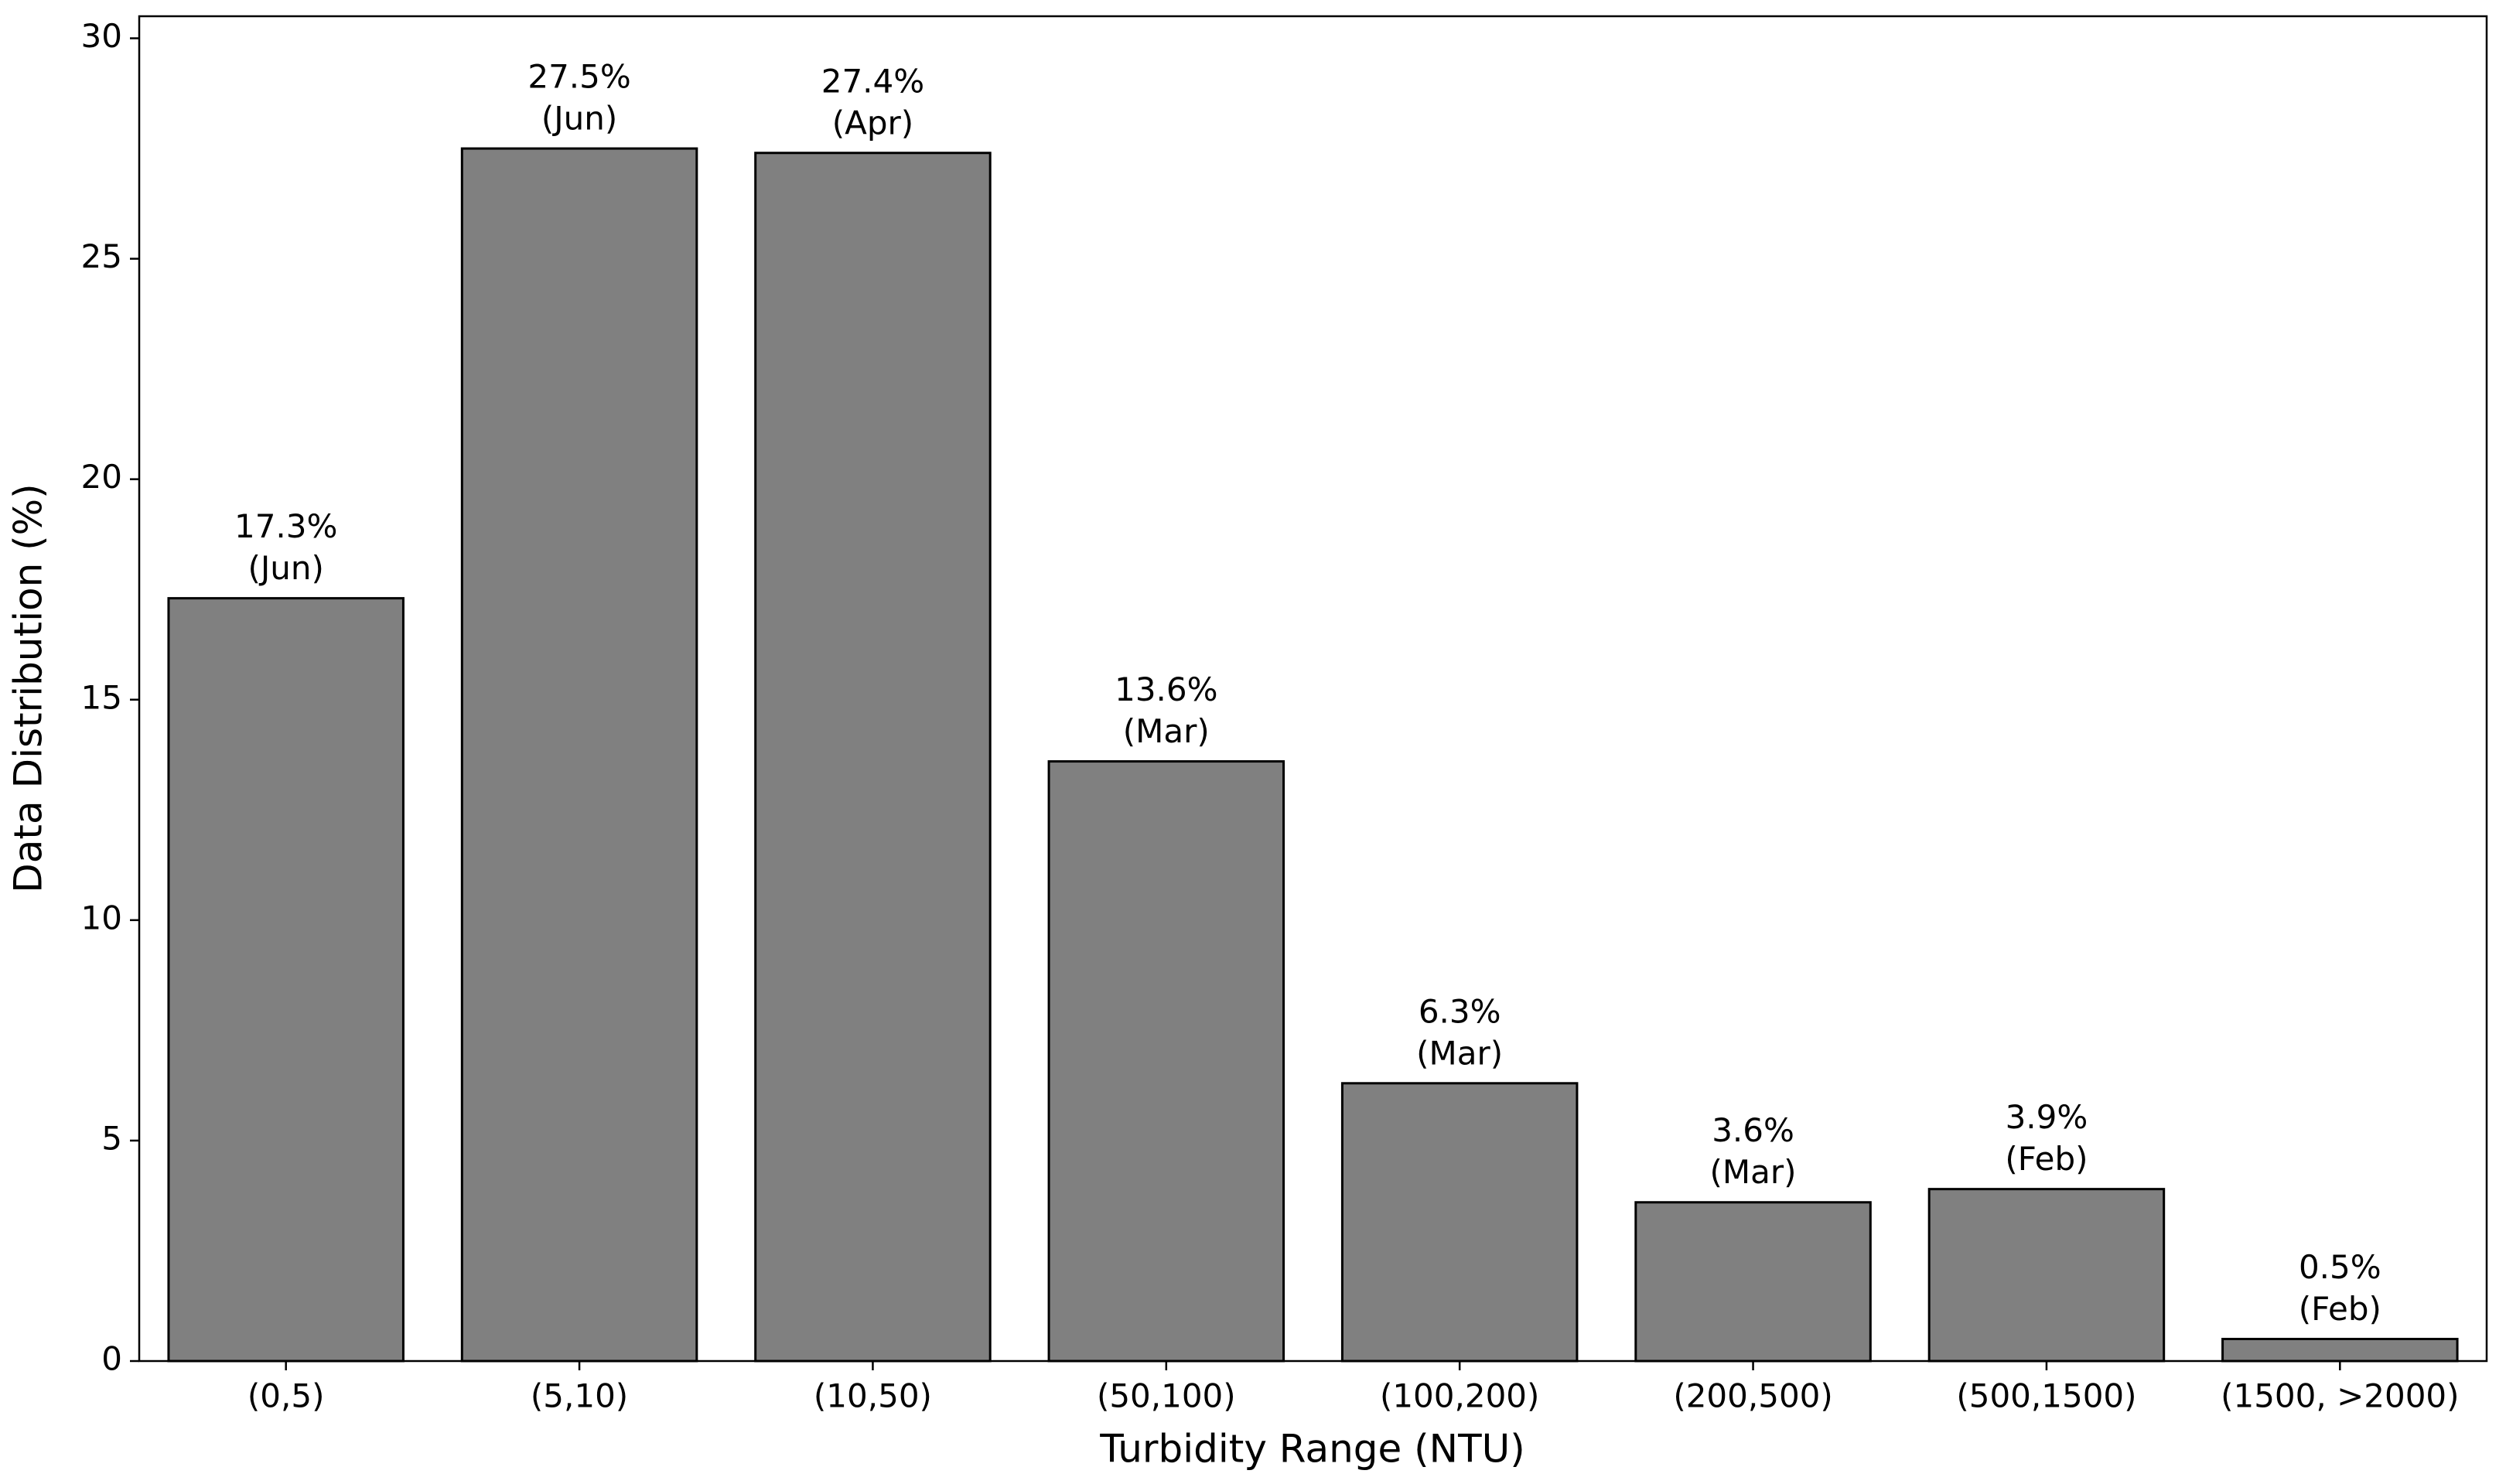 The height and width of the screenshot is (1484, 2506). What do you see at coordinates (872, 81) in the screenshot?
I see `value-label: 27.4%` at bounding box center [872, 81].